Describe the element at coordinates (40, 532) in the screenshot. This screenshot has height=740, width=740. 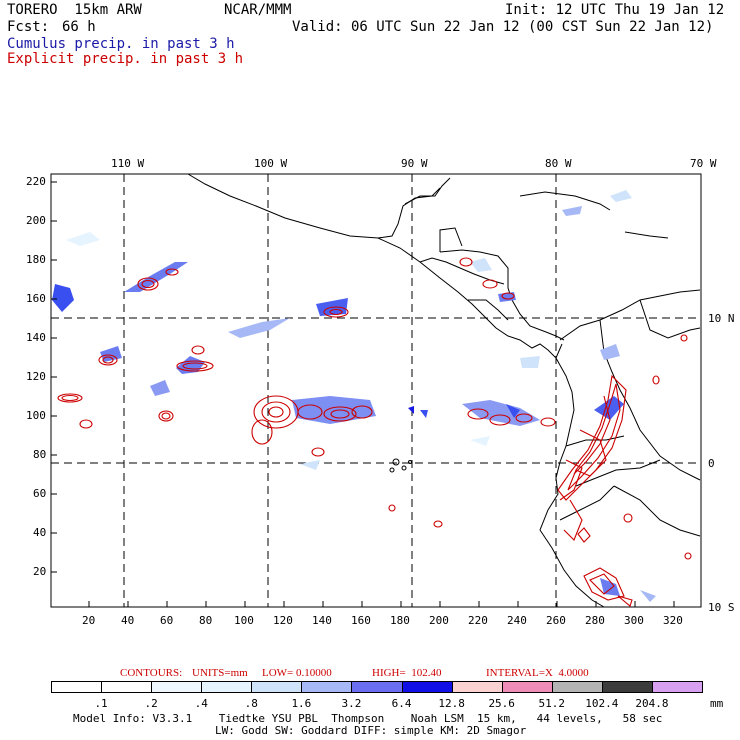
I see `y-tick: 40` at that location.